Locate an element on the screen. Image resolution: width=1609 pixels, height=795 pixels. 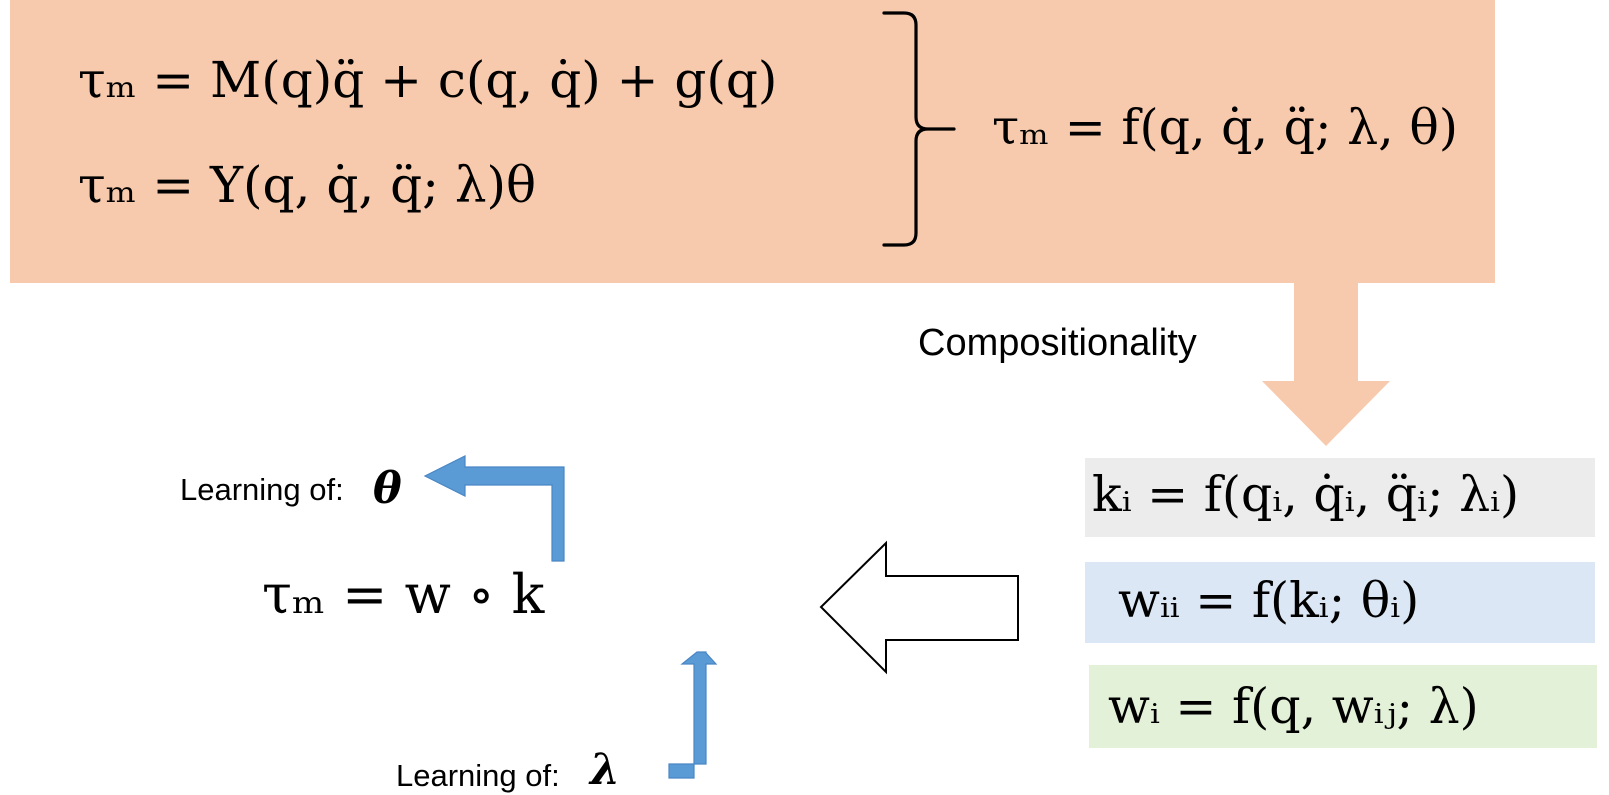
main-equation-text: τₘ = w ∘ k is located at coordinates (403, 594).